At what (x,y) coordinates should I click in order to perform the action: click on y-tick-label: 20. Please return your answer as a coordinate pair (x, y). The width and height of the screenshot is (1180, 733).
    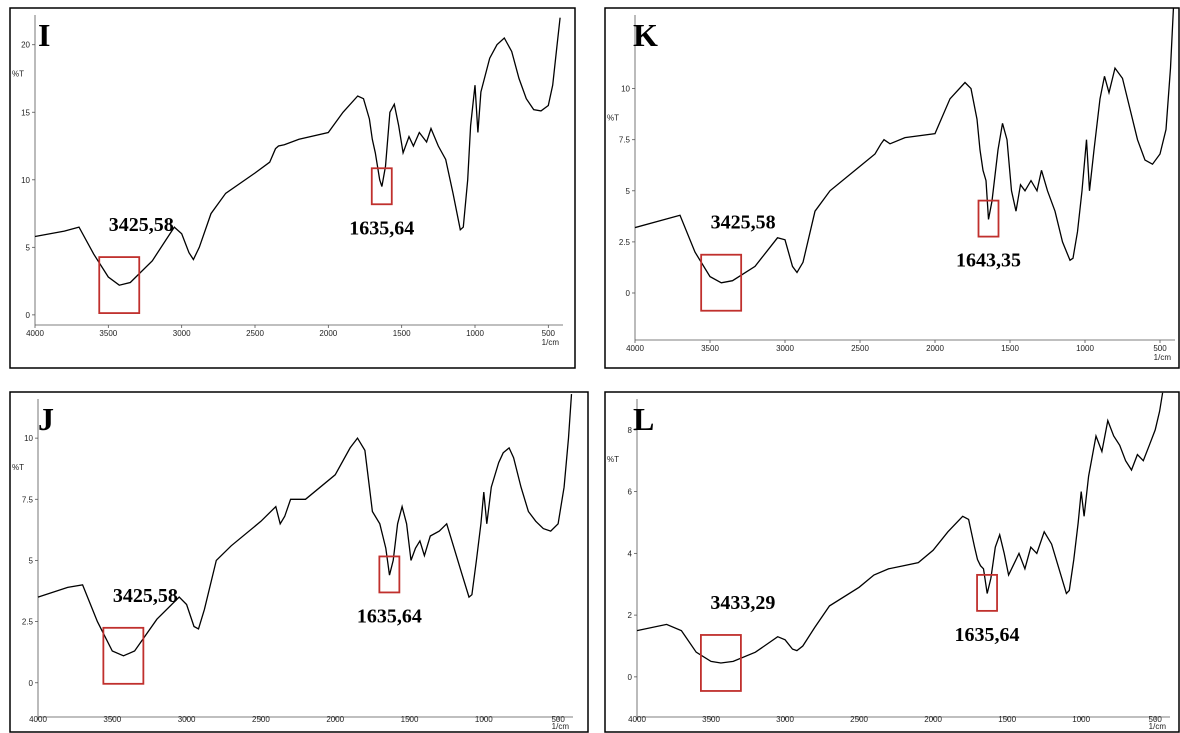
    Looking at the image, I should click on (25, 45).